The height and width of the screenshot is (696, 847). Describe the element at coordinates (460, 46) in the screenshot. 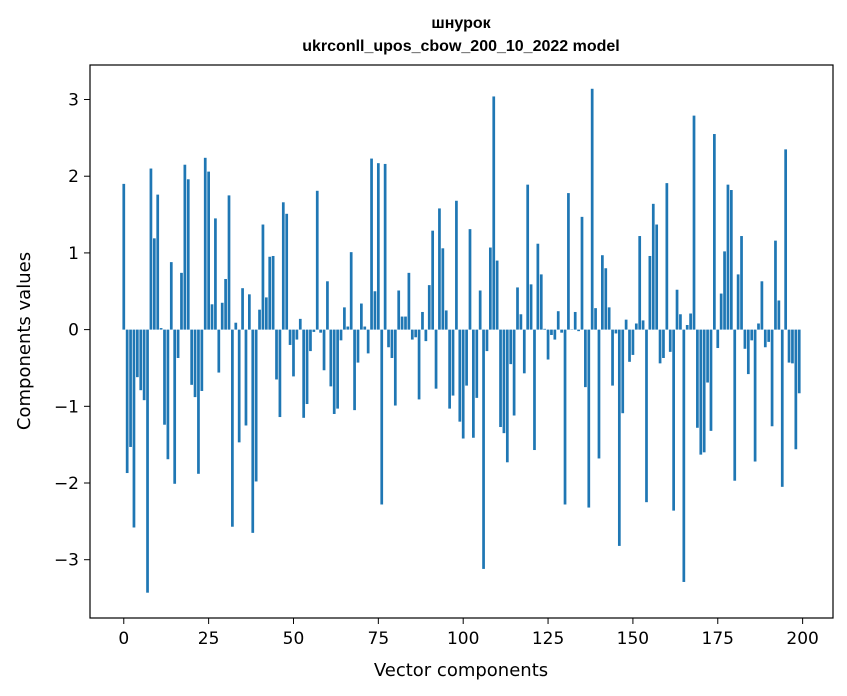

I see `chart-subtitle: ukrconll_upos_cbow_200_10_2022 model` at that location.